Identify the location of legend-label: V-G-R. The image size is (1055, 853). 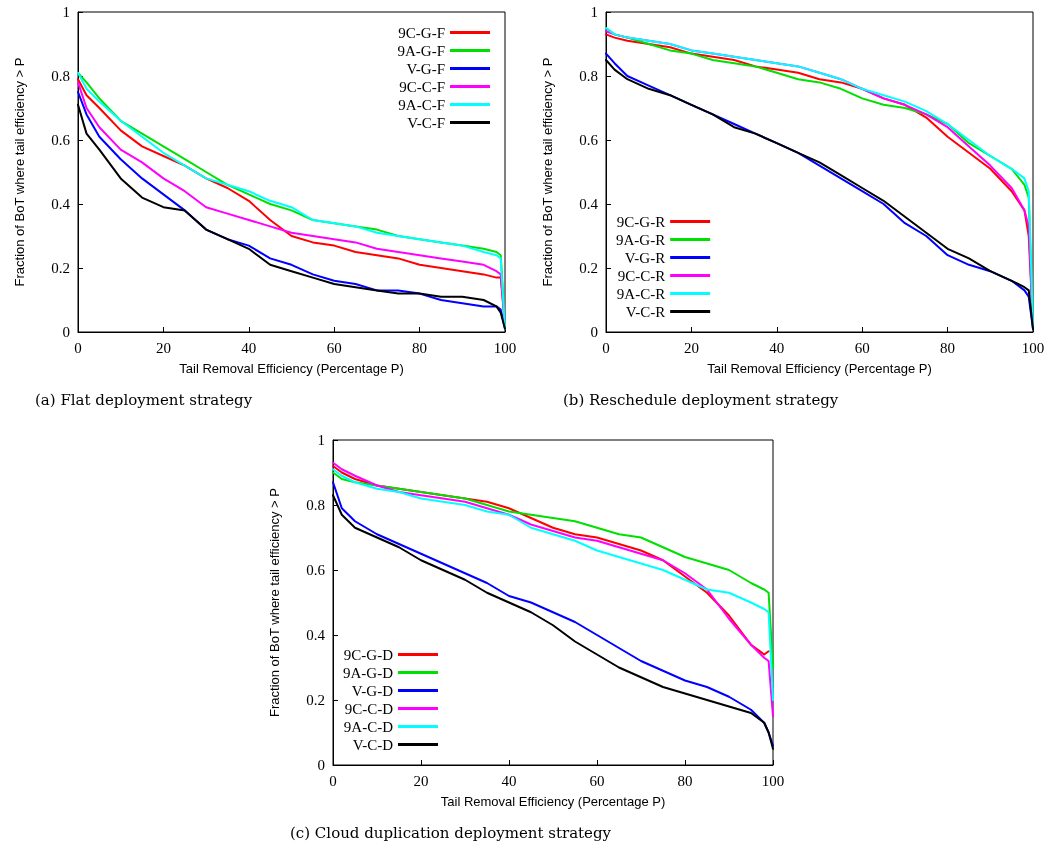
(645, 257).